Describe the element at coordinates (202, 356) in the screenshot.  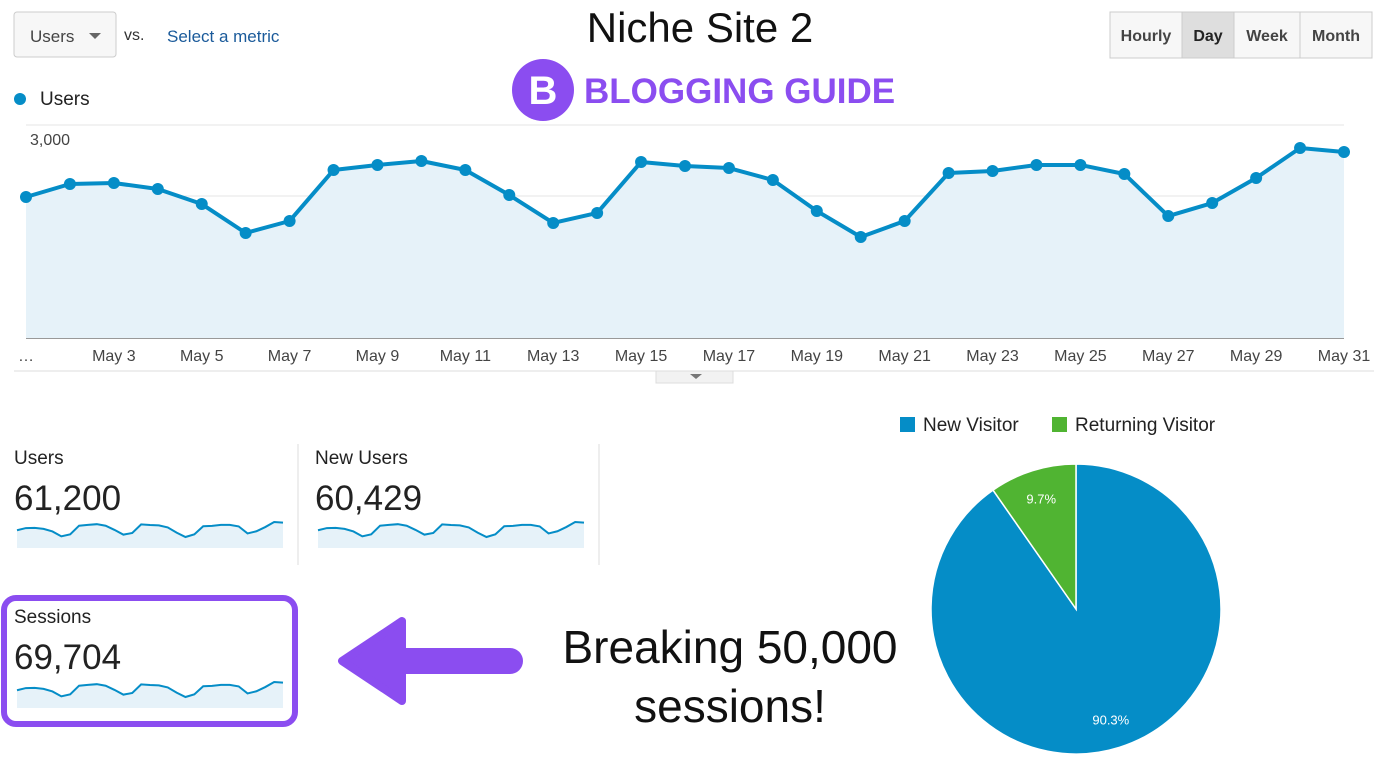
I see `x-tick-label: May 5` at that location.